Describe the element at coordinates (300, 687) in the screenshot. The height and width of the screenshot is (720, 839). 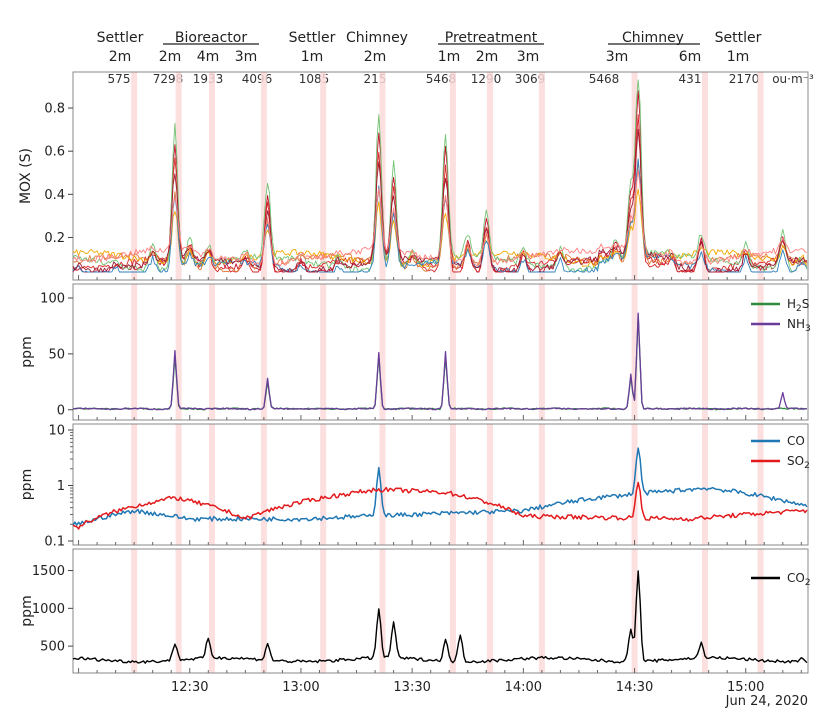
I see `x-tick-label: 13:00` at that location.